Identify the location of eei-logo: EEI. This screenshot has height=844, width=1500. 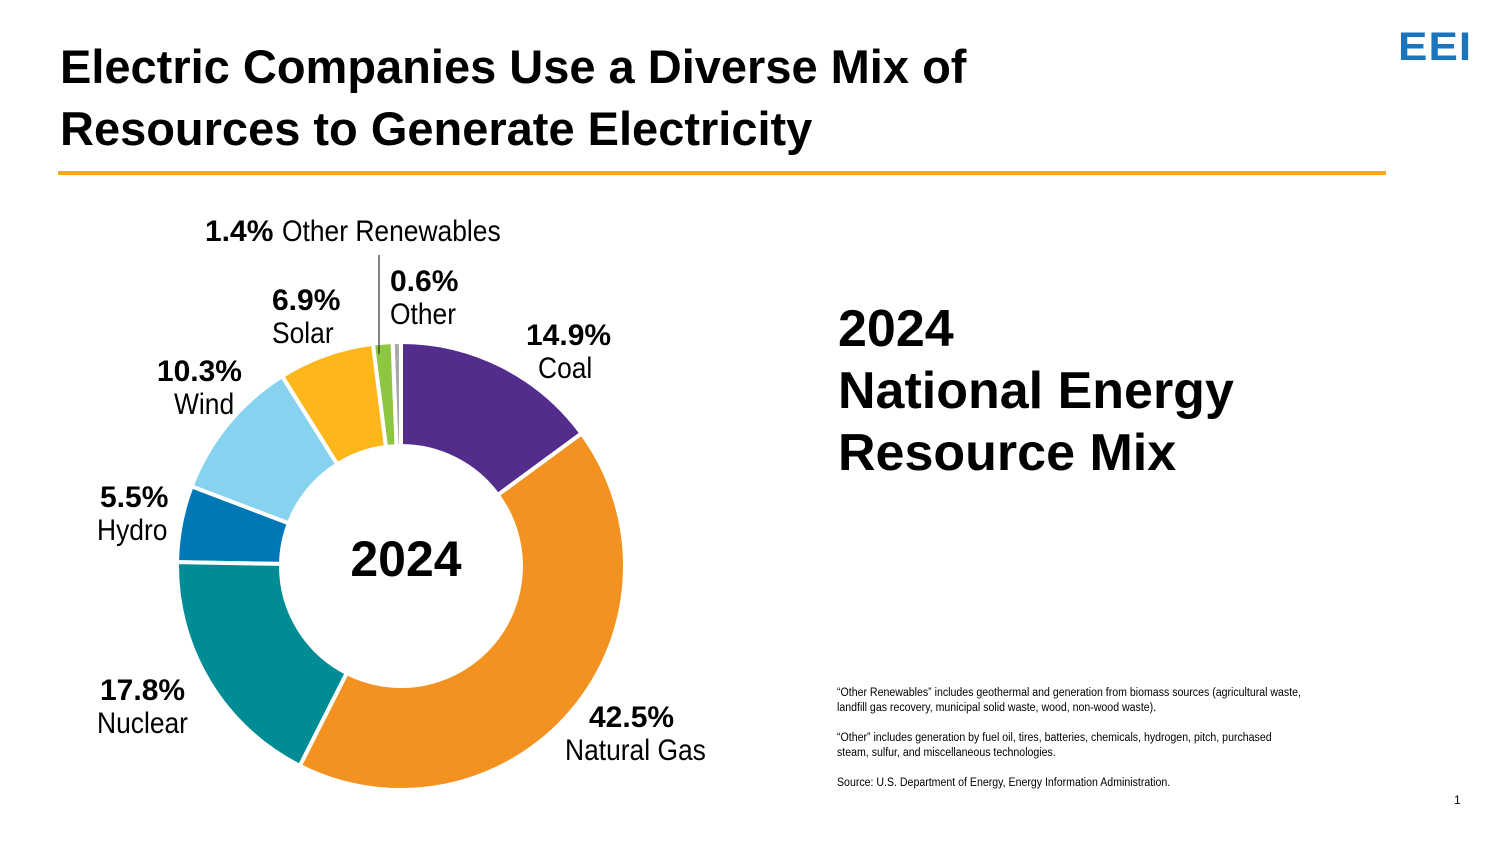
(1435, 47).